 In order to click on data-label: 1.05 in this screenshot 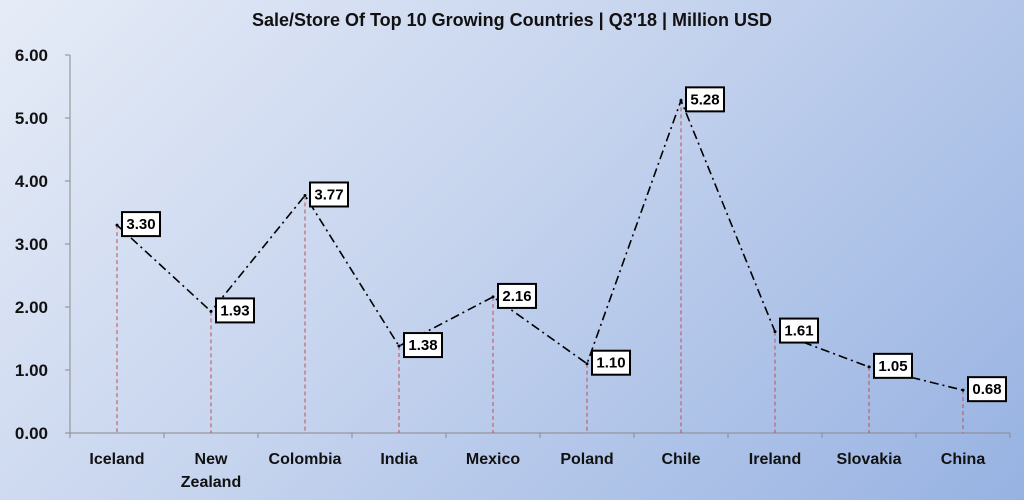, I will do `click(892, 366)`.